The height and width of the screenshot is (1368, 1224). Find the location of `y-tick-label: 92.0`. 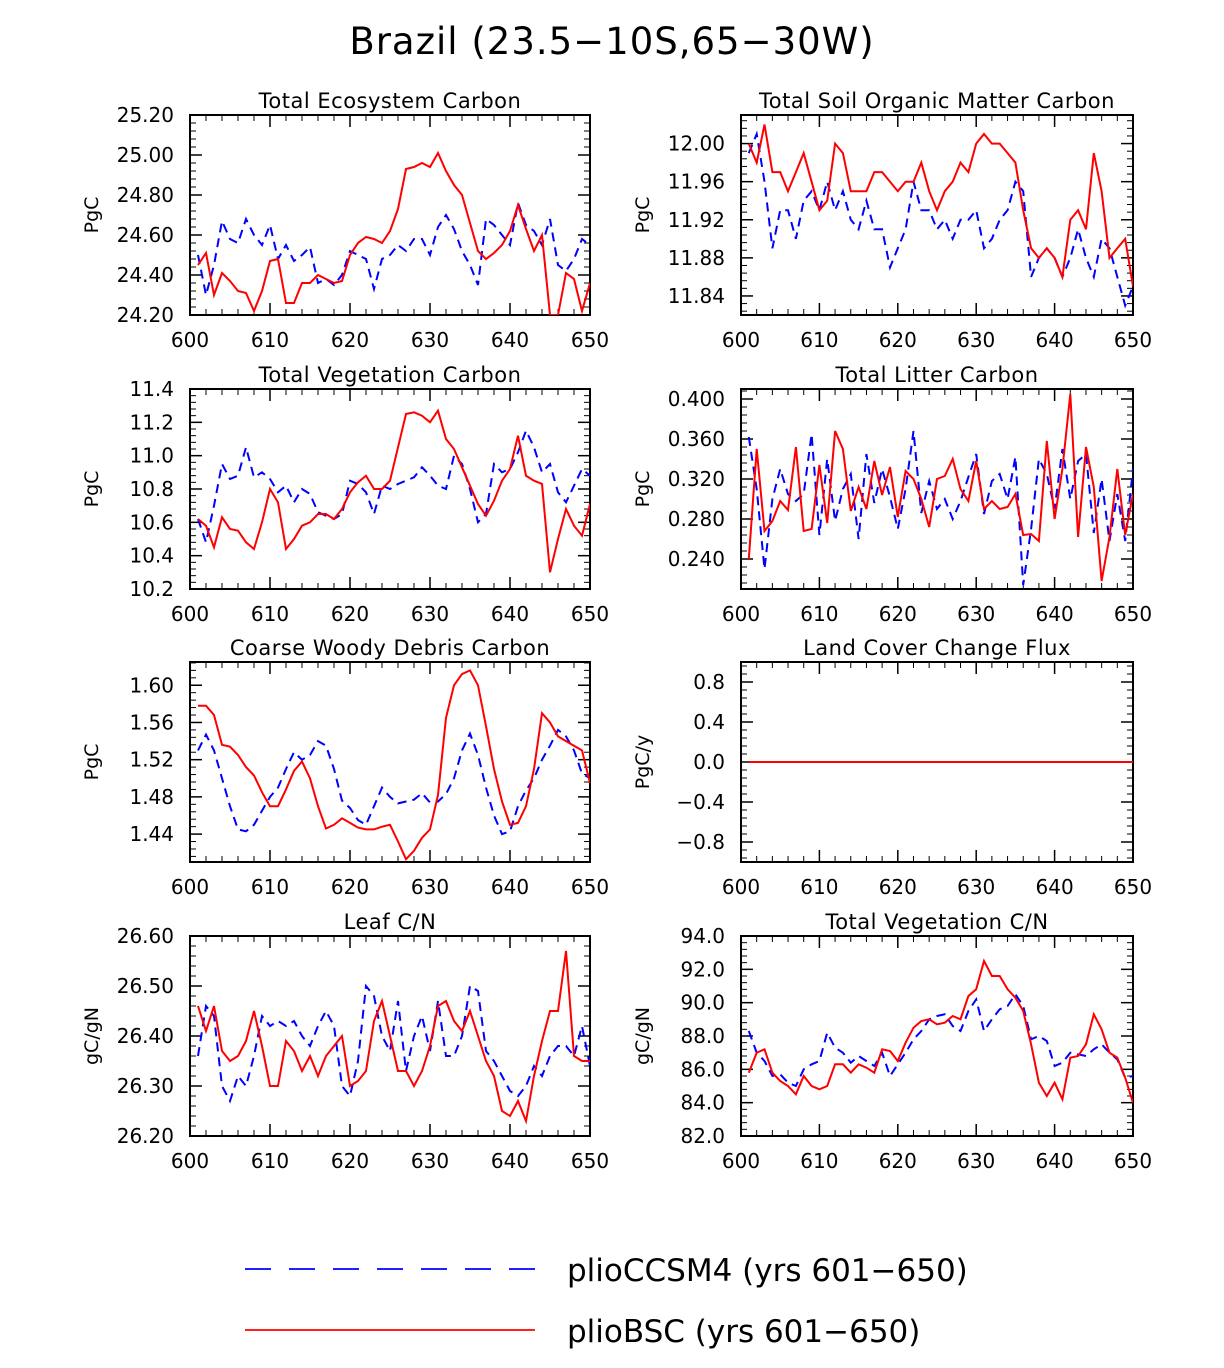

y-tick-label: 92.0 is located at coordinates (702, 969).